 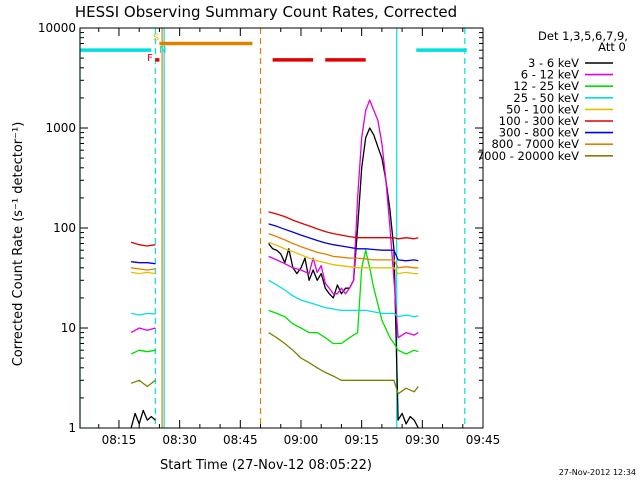 I want to click on y-tick-label: 10, so click(x=68, y=328).